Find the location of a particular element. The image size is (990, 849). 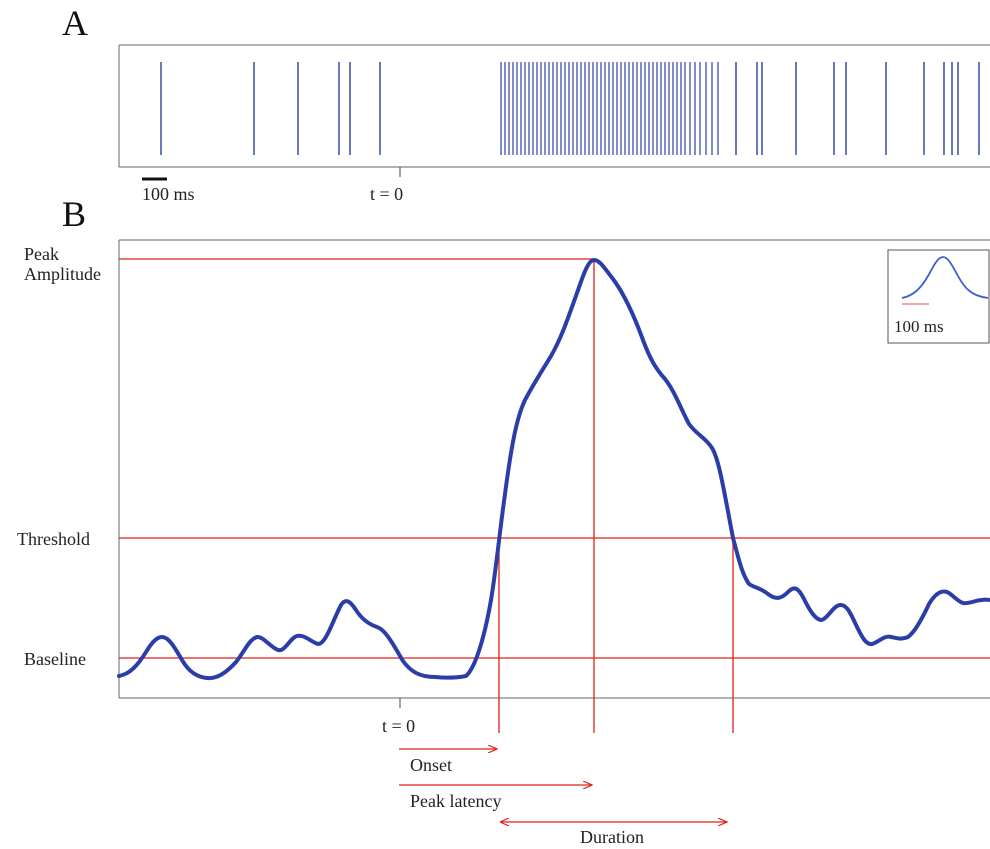

panel-a-frame is located at coordinates (554, 106).